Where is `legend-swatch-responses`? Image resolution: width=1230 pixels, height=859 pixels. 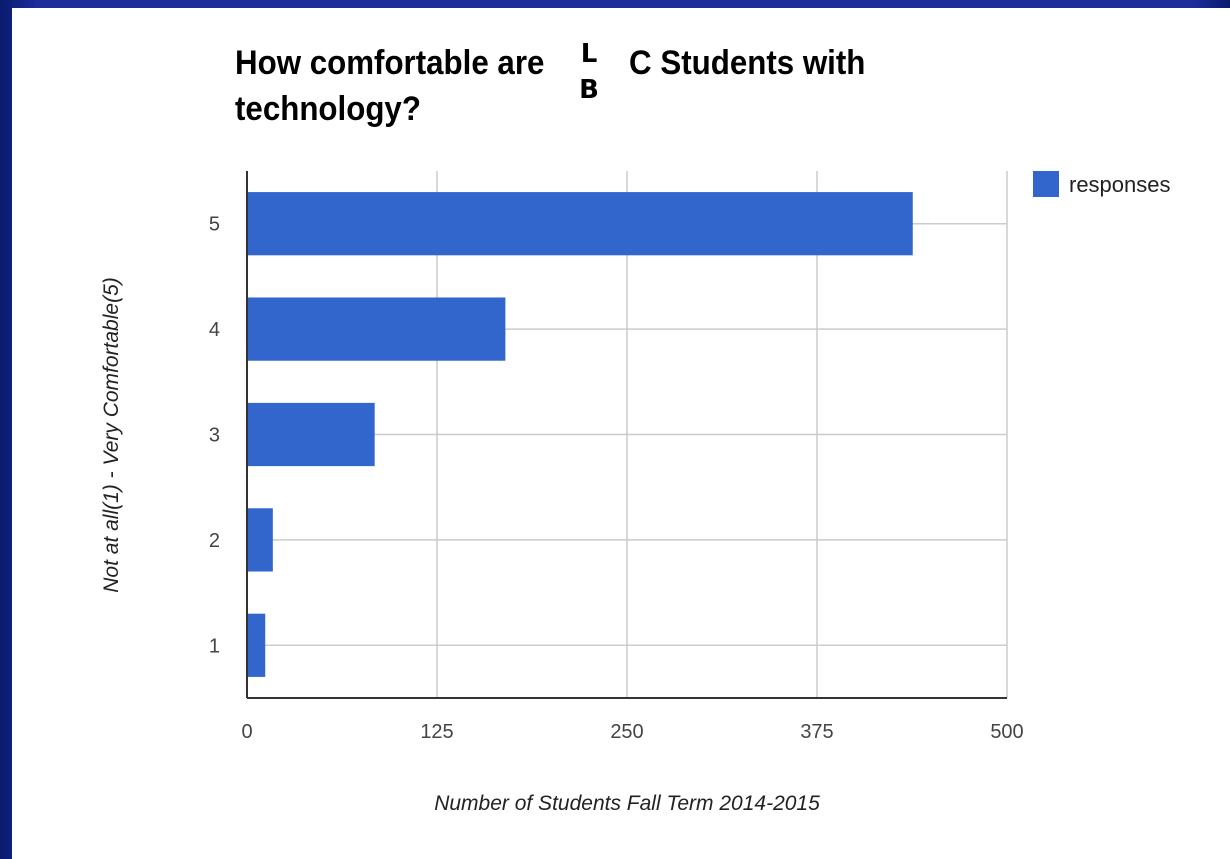 legend-swatch-responses is located at coordinates (1046, 184).